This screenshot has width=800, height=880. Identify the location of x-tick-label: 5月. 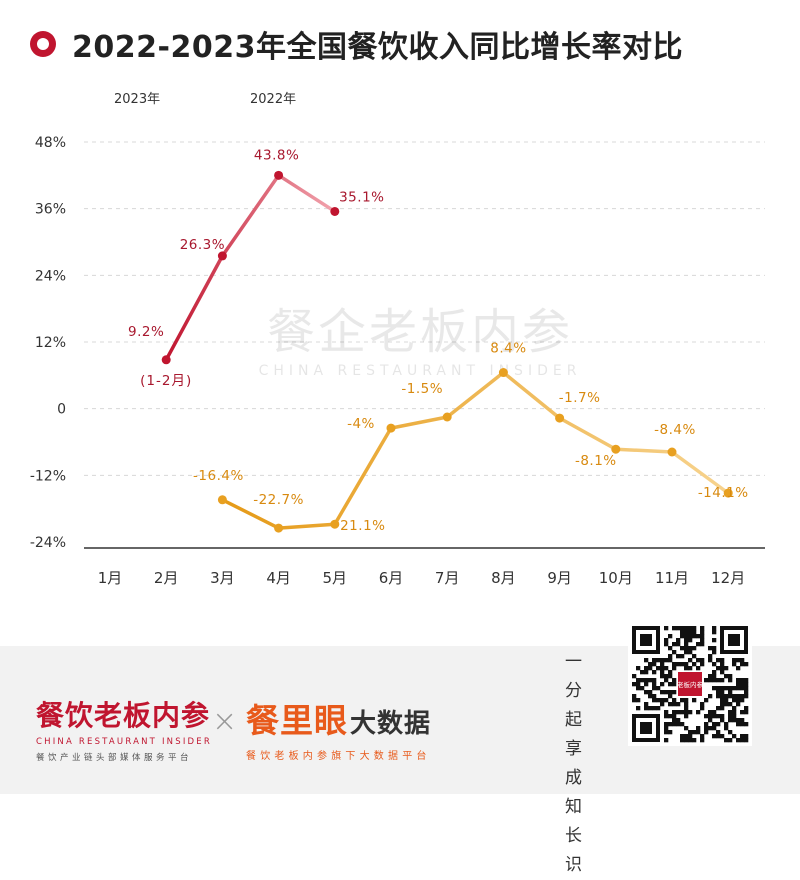
(335, 578).